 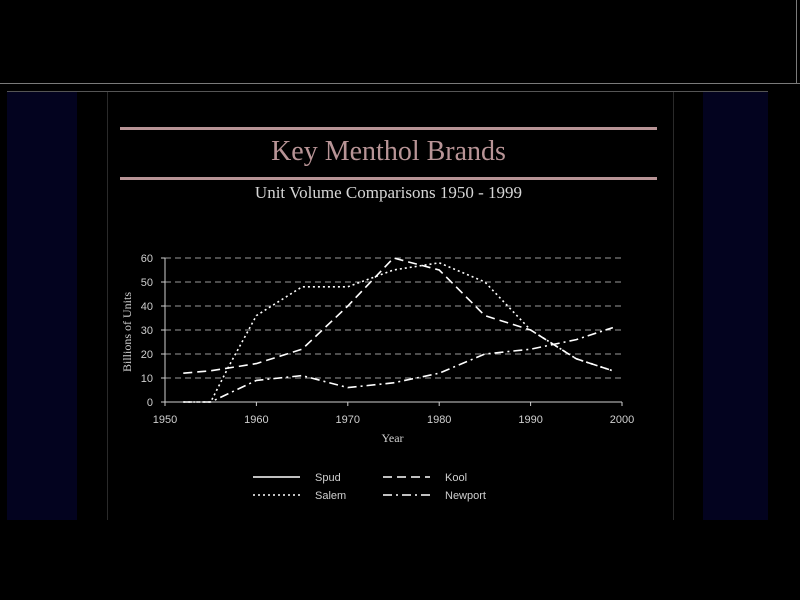 What do you see at coordinates (398, 315) in the screenshot?
I see `series-line-kool` at bounding box center [398, 315].